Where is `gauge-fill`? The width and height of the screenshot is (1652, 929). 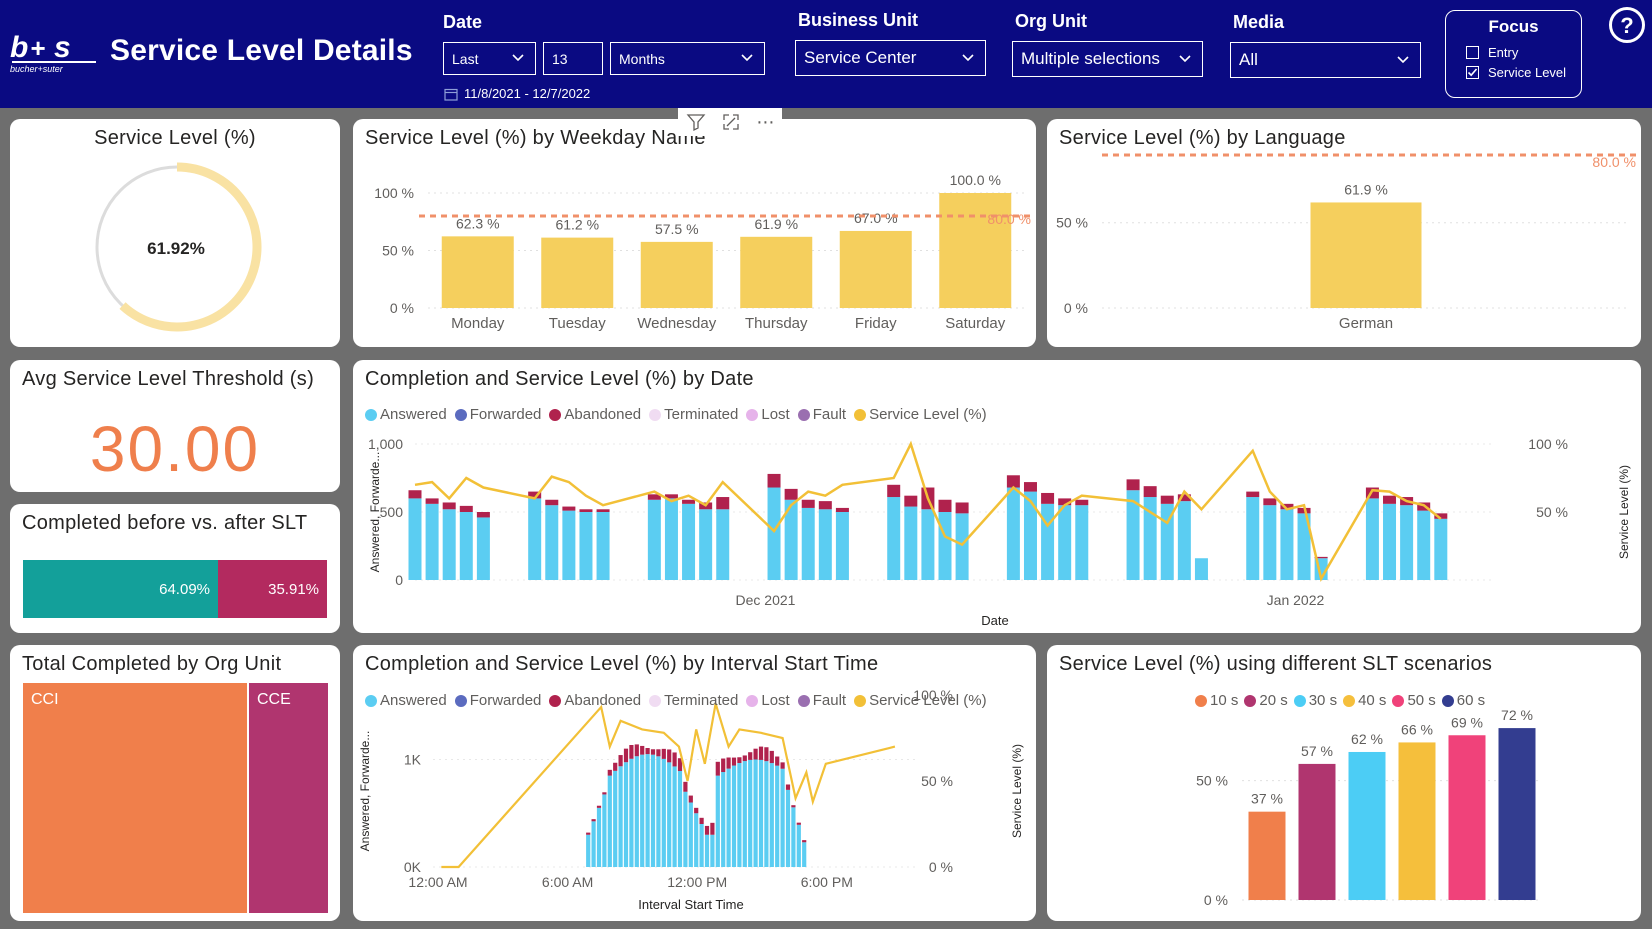 gauge-fill is located at coordinates (190, 247).